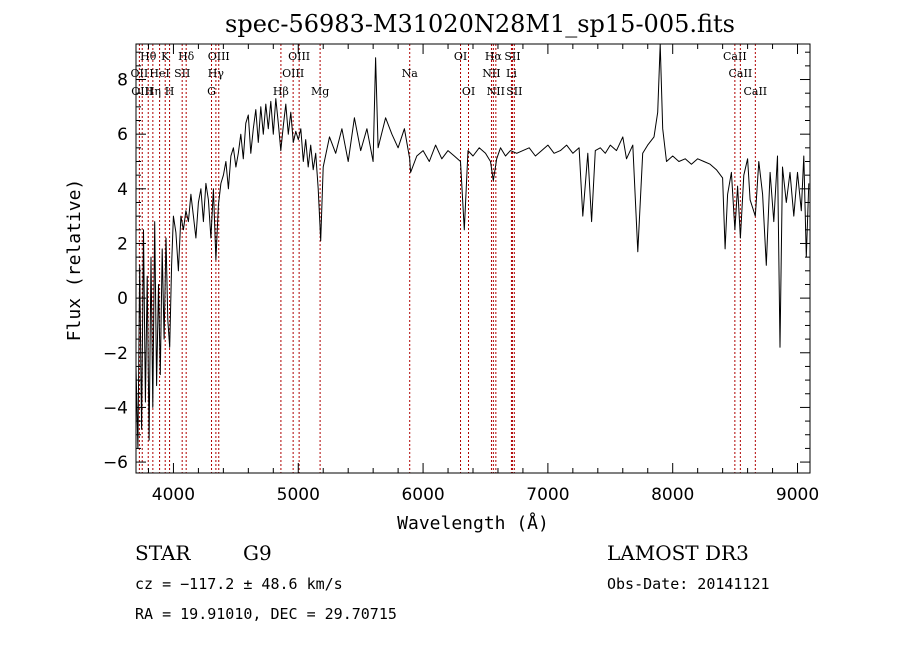 This screenshot has height=654, width=900. What do you see at coordinates (266, 614) in the screenshot?
I see `coordinates: RA = 19.91010, DEC = 29.70715` at bounding box center [266, 614].